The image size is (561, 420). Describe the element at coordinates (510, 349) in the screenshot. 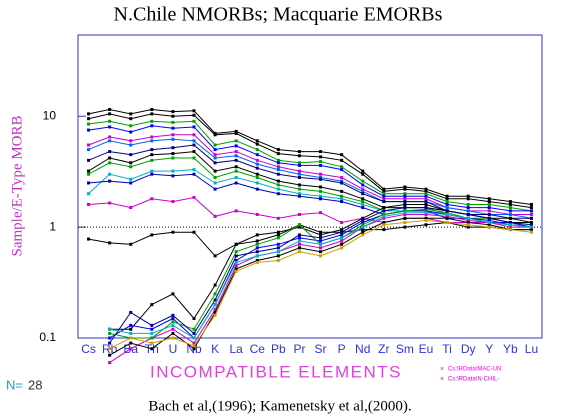

I see `x-tick-label: Yb` at that location.